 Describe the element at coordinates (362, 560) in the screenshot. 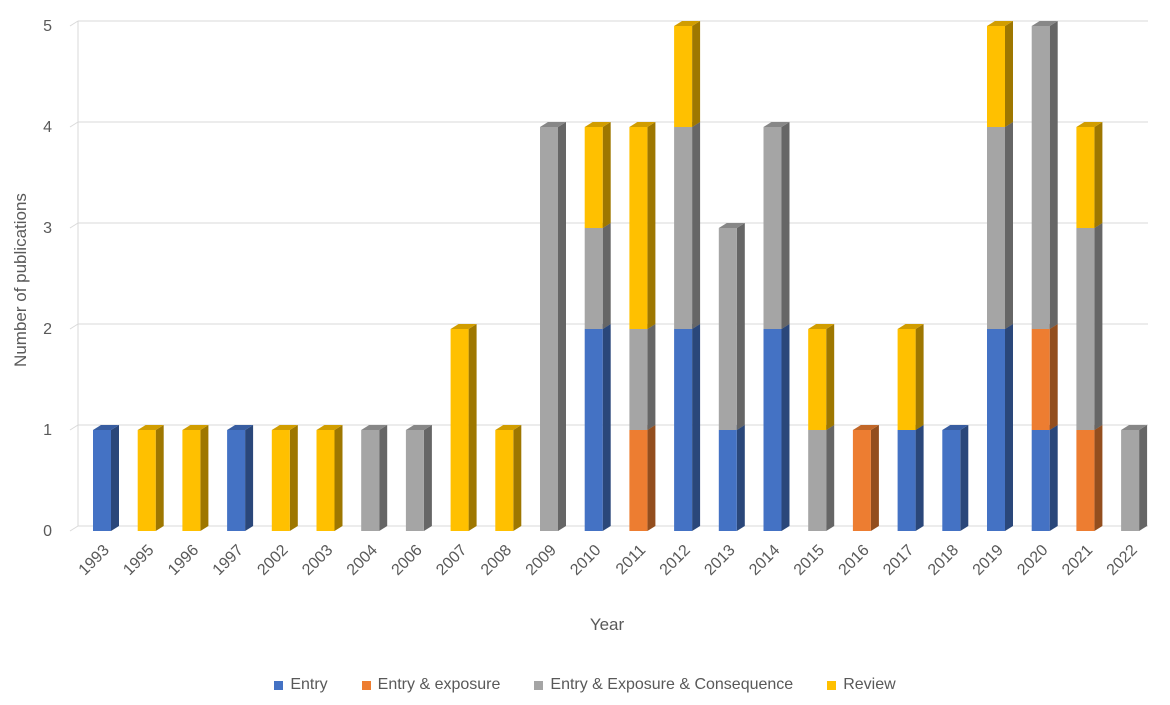

I see `x-tick-label: 2004` at that location.